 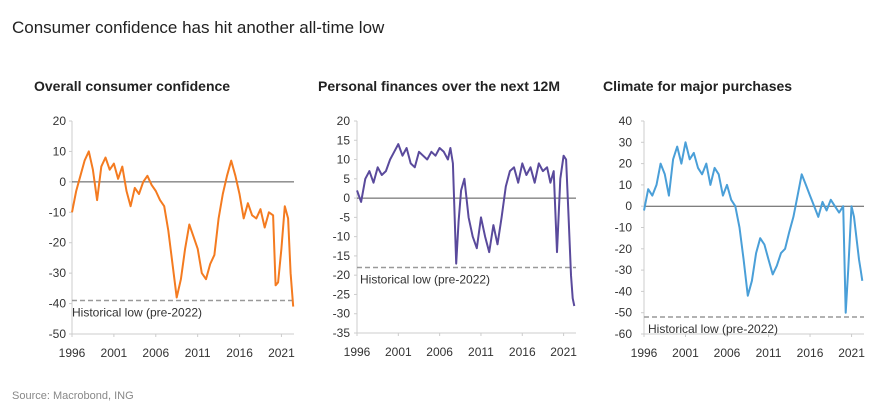 What do you see at coordinates (626, 142) in the screenshot?
I see `y-tick-label: 30` at bounding box center [626, 142].